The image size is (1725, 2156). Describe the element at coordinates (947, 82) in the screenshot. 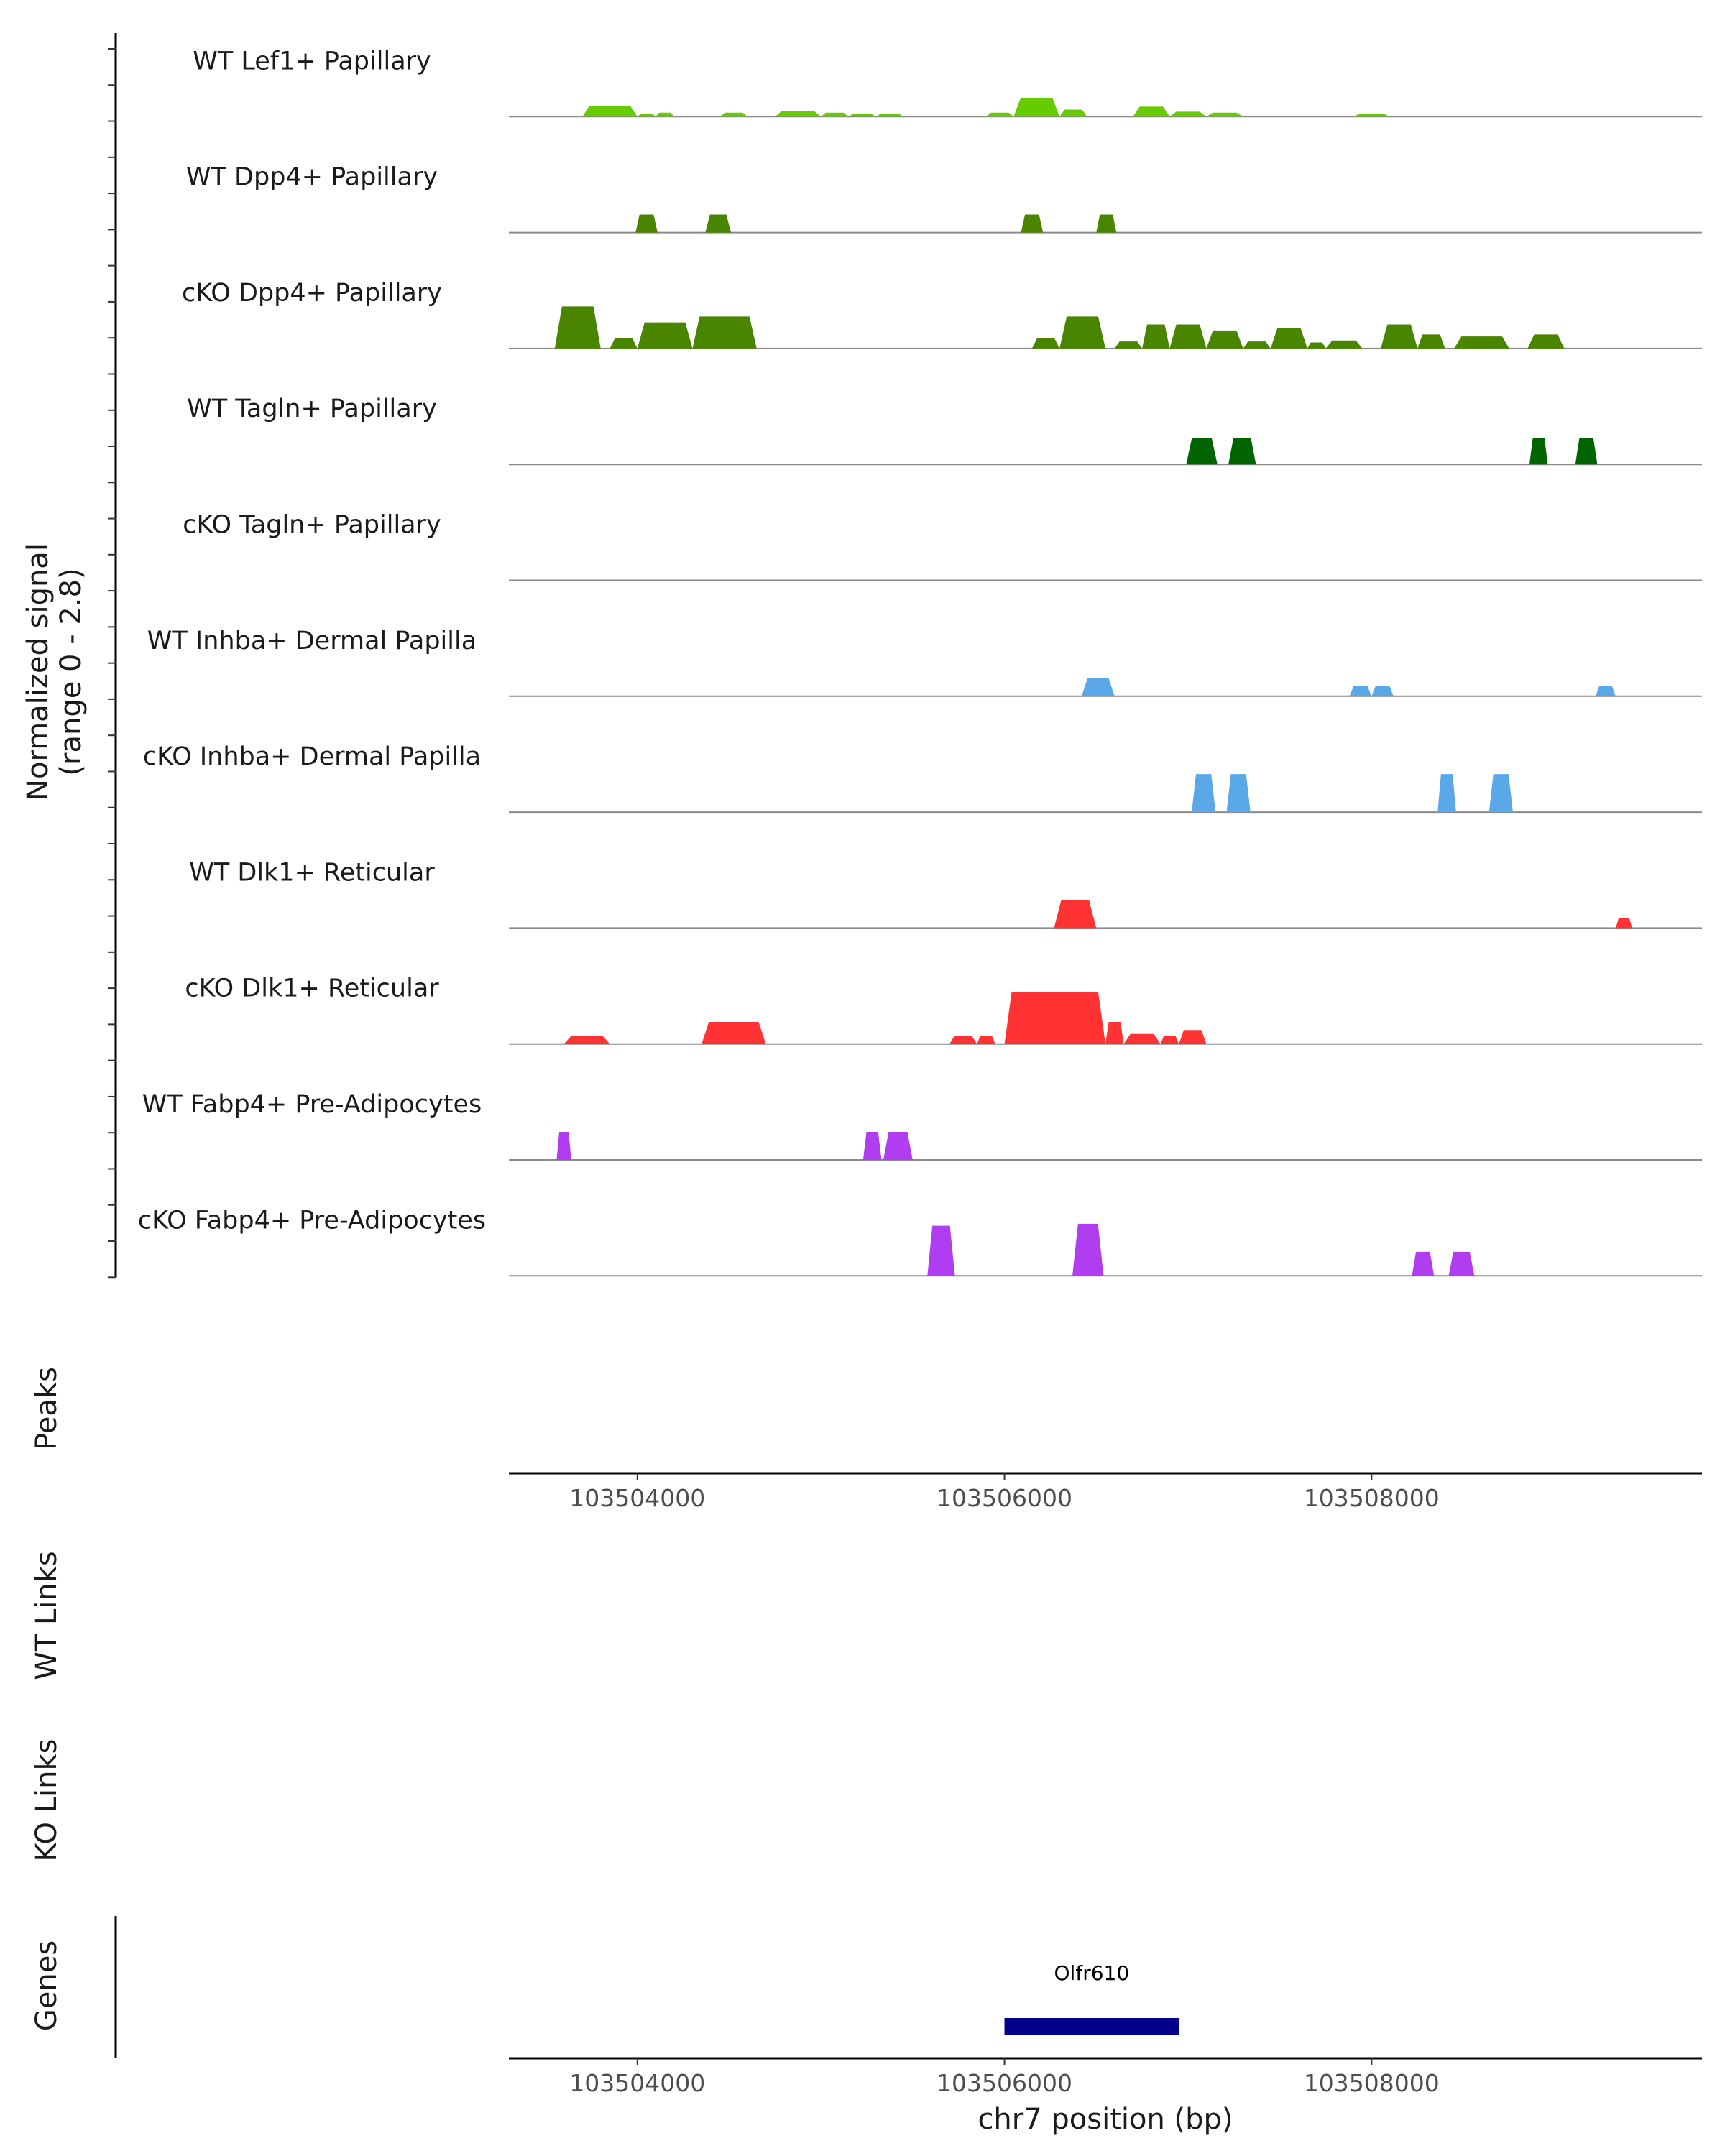

I see `track-0: WT Lef1+ Papillary` at that location.